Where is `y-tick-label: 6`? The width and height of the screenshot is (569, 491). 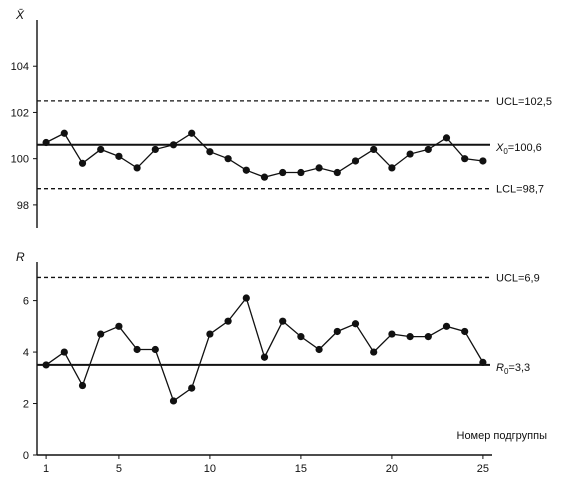
y-tick-label: 6 is located at coordinates (26, 302).